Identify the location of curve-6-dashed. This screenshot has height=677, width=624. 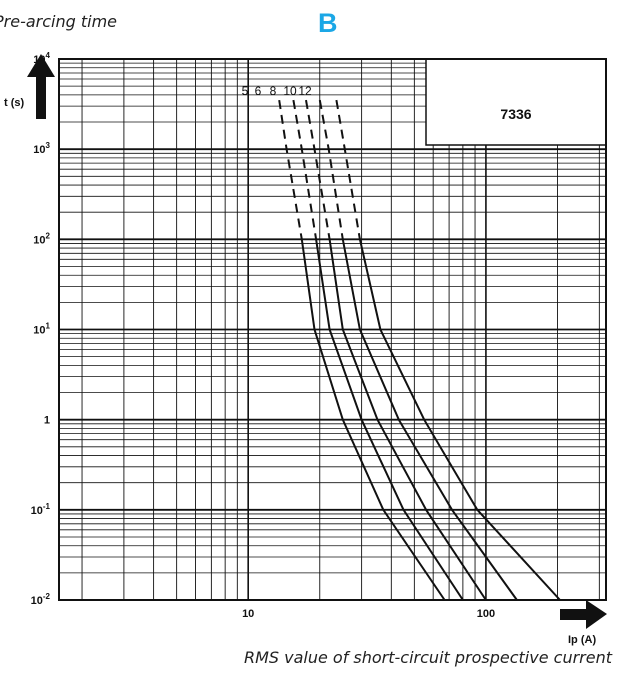
(305, 169).